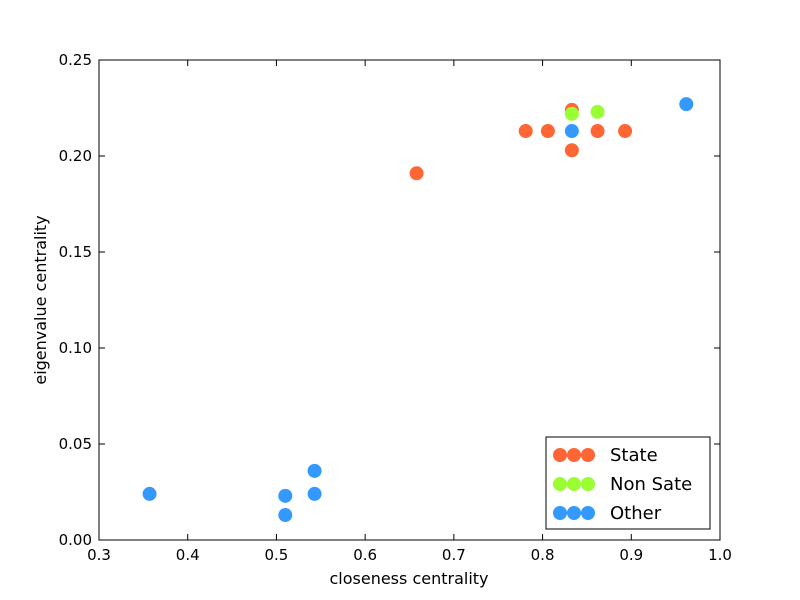 Image resolution: width=800 pixels, height=600 pixels. What do you see at coordinates (543, 555) in the screenshot?
I see `x-tick-label: 0.8` at bounding box center [543, 555].